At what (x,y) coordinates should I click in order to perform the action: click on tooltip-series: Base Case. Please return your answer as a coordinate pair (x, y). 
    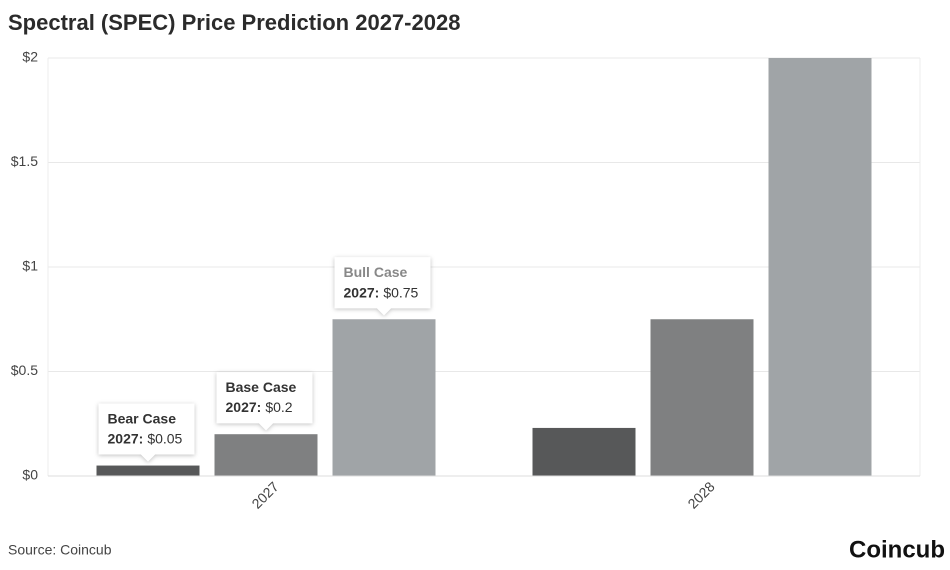
    Looking at the image, I should click on (261, 387).